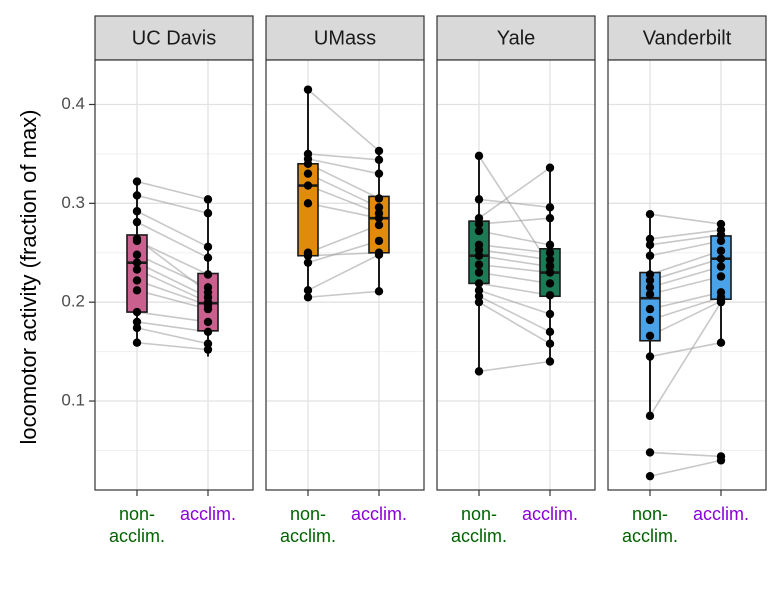 The width and height of the screenshot is (778, 600). I want to click on x-tick-label: non-acclim., so click(650, 525).